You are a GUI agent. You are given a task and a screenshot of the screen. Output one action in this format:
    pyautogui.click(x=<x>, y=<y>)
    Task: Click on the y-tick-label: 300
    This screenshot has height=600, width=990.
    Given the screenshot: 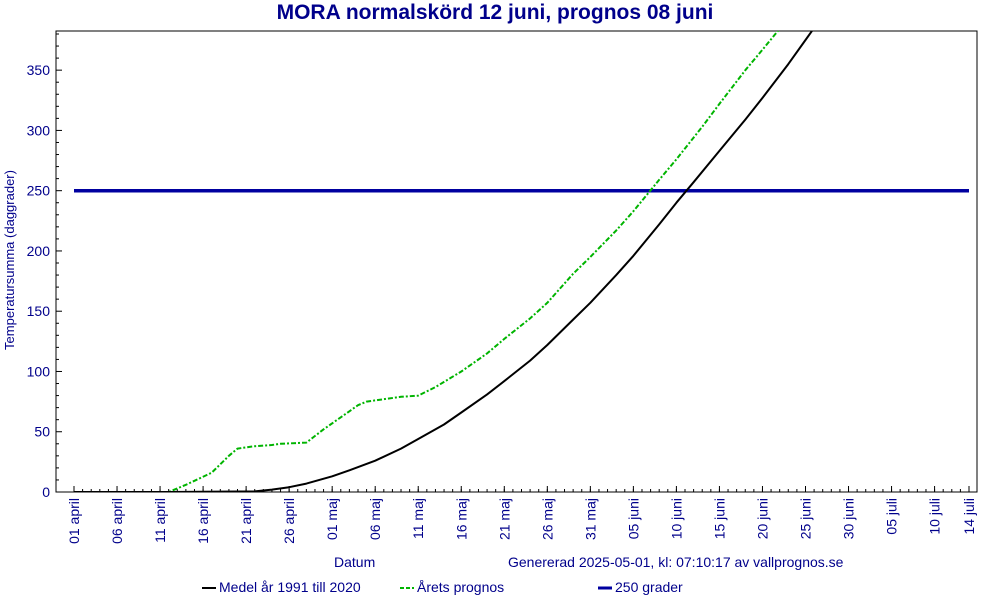 What is the action you would take?
    pyautogui.click(x=39, y=130)
    